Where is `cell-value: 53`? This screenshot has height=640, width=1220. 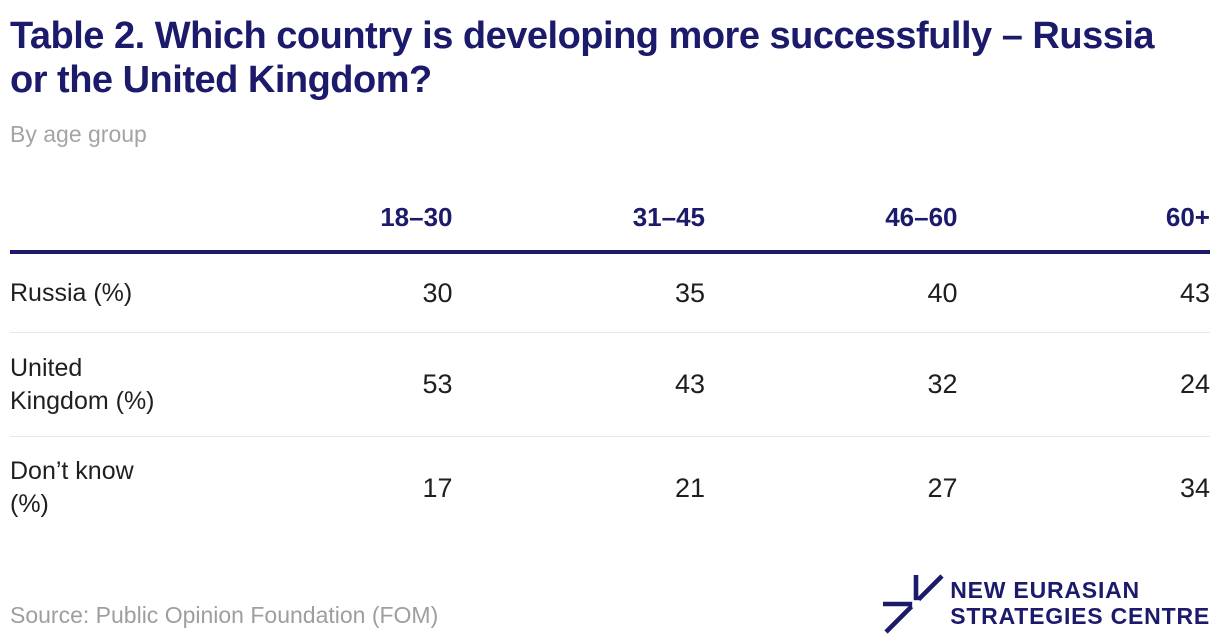
cell-value: 53 is located at coordinates (437, 384).